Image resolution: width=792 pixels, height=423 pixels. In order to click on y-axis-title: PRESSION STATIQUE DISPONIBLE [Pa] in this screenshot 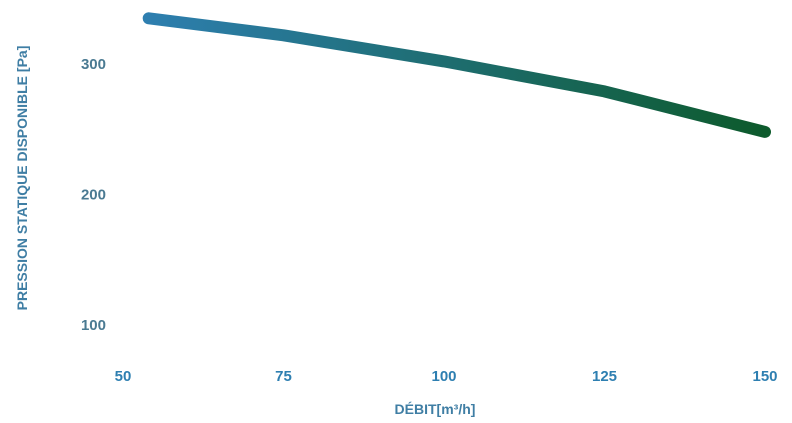, I will do `click(22, 178)`.